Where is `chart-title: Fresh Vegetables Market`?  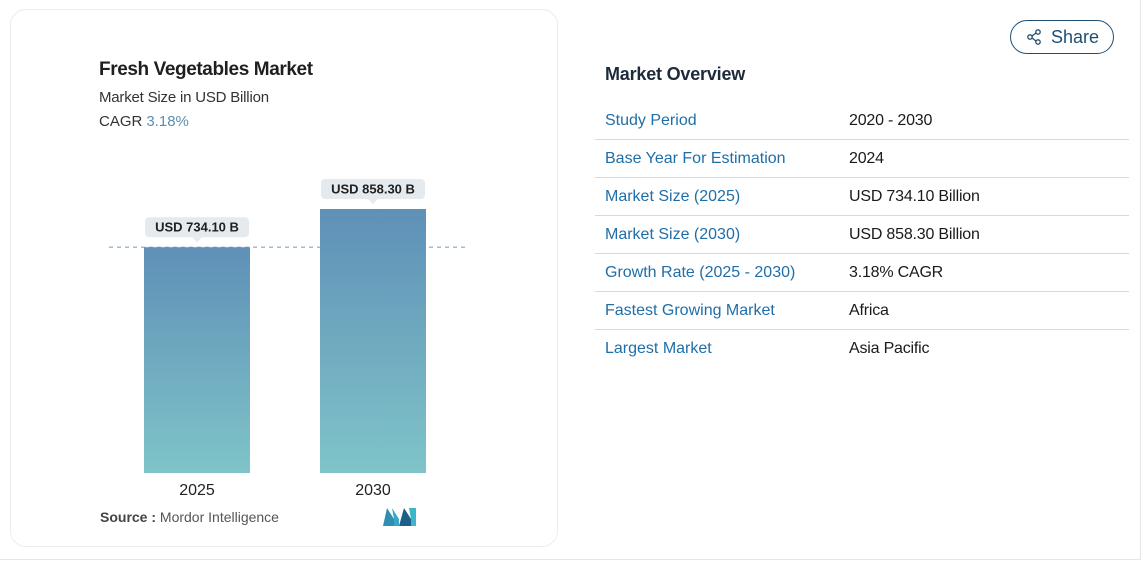
chart-title: Fresh Vegetables Market is located at coordinates (206, 69).